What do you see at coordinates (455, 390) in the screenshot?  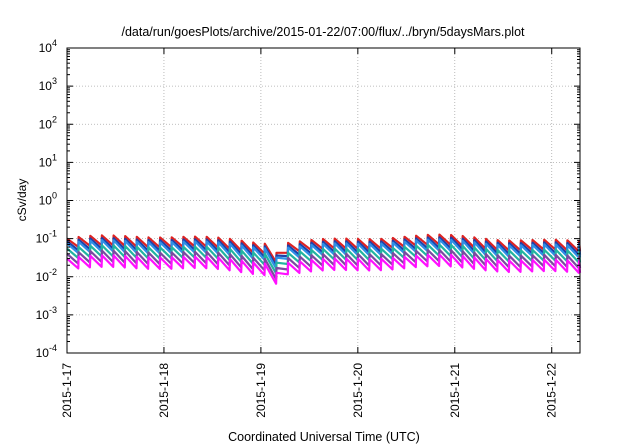 I see `x-tick-label: 2015-1-21` at bounding box center [455, 390].